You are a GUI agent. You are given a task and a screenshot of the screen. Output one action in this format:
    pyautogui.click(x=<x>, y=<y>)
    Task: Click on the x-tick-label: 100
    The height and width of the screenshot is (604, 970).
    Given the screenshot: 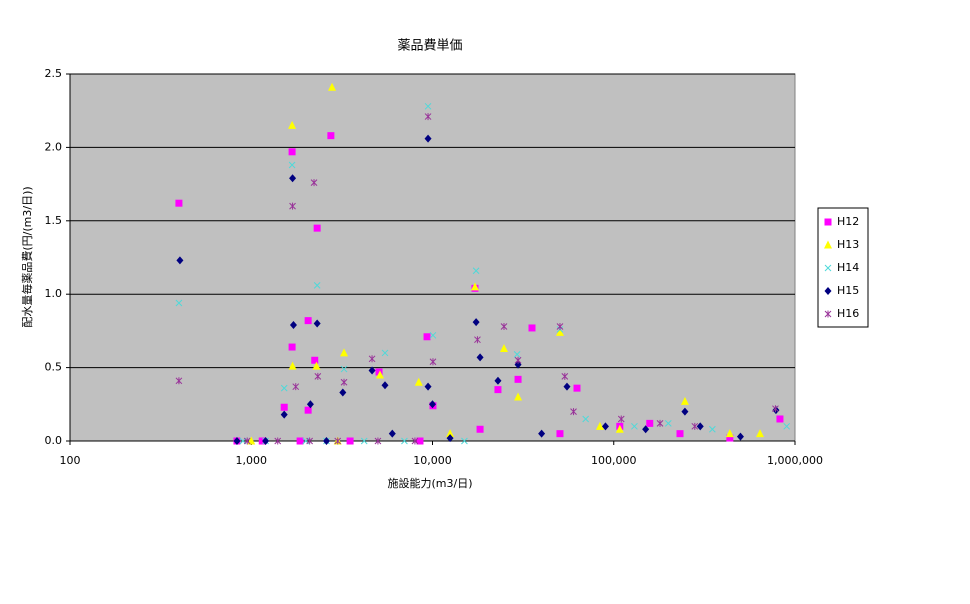 What is the action you would take?
    pyautogui.click(x=70, y=460)
    